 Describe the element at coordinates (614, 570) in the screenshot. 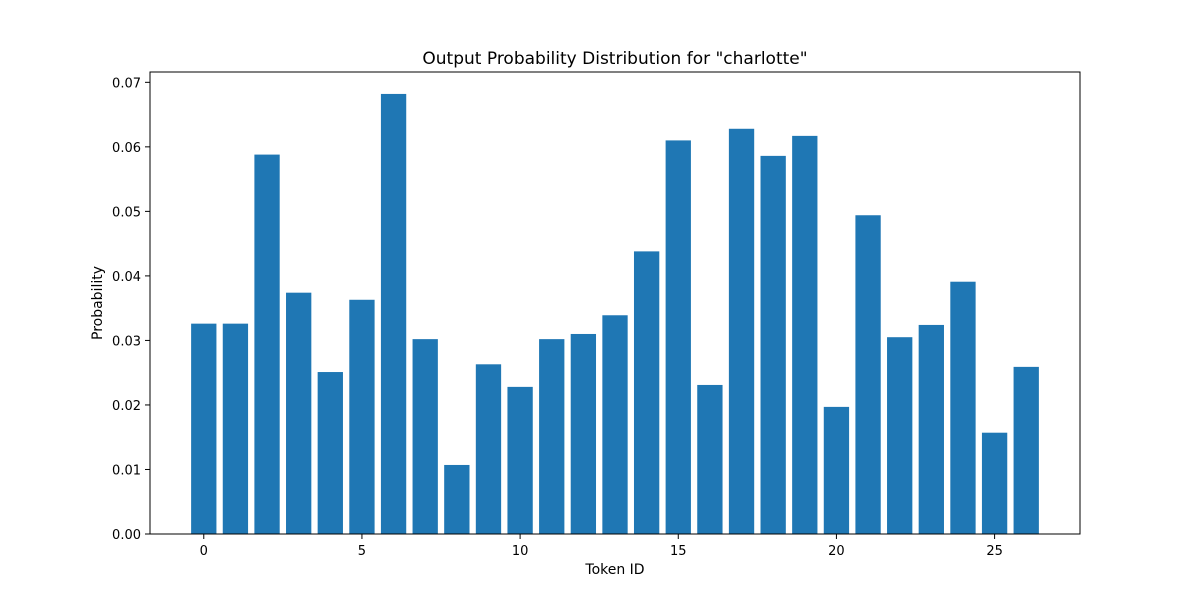

I see `x-axis-label: Token ID` at that location.